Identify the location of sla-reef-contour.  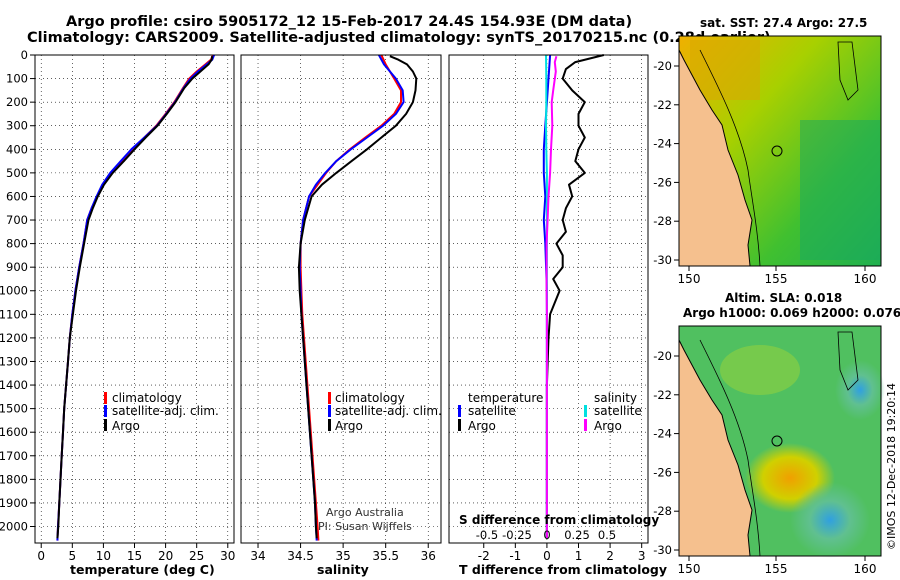
(848, 361).